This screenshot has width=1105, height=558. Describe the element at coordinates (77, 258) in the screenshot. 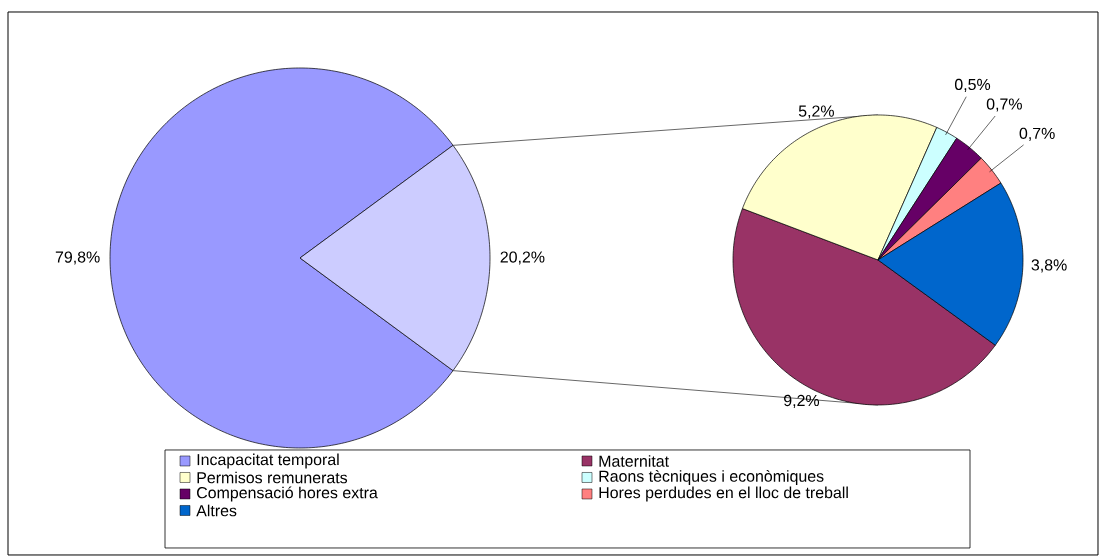

I see `data-label: 79,8%` at that location.